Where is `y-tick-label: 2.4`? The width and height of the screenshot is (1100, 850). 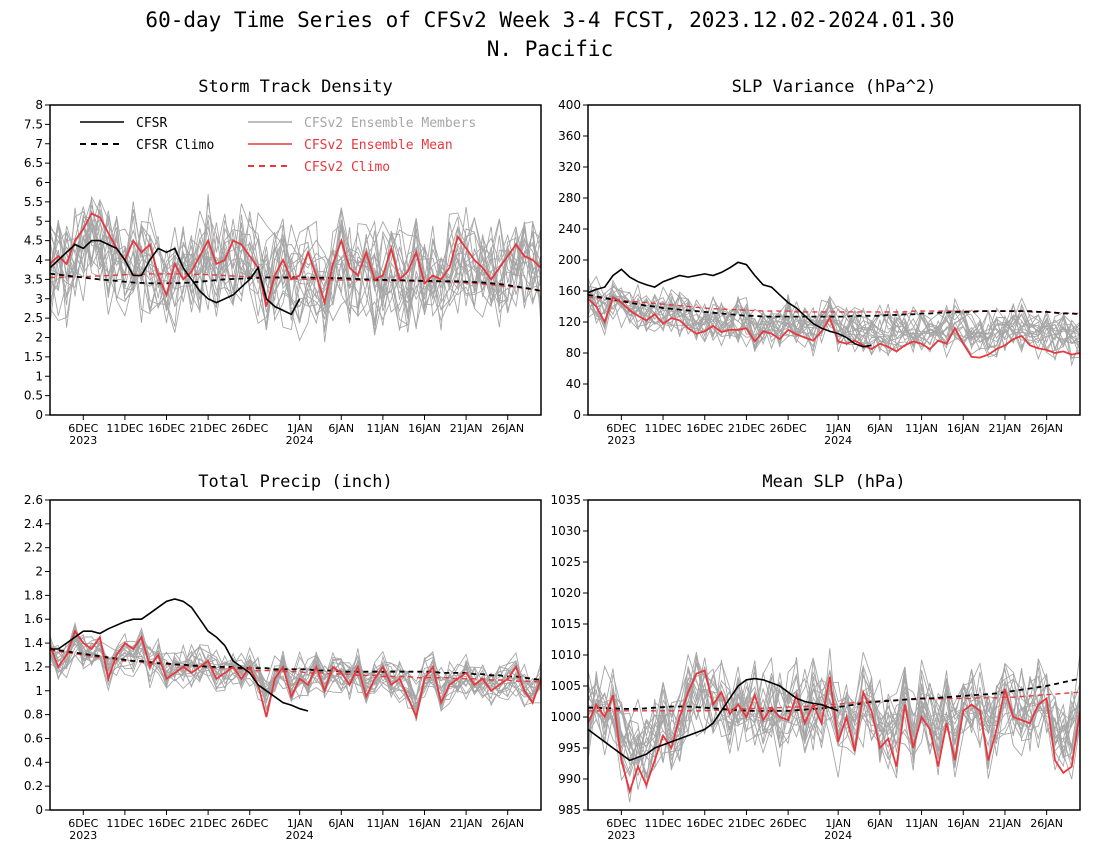
y-tick-label: 2.4 is located at coordinates (33, 524).